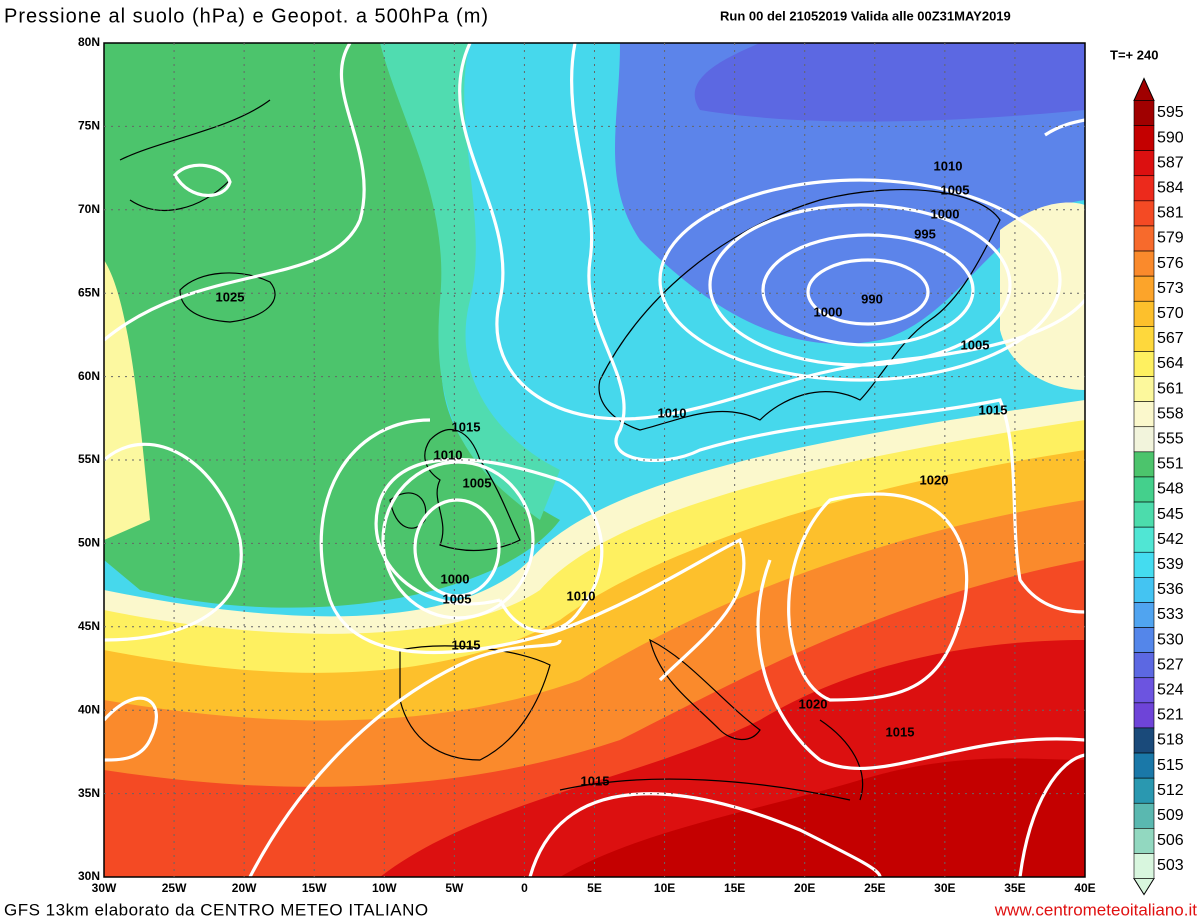 This screenshot has height=922, width=1201. What do you see at coordinates (1170, 188) in the screenshot?
I see `colorbar-label: 584` at bounding box center [1170, 188].